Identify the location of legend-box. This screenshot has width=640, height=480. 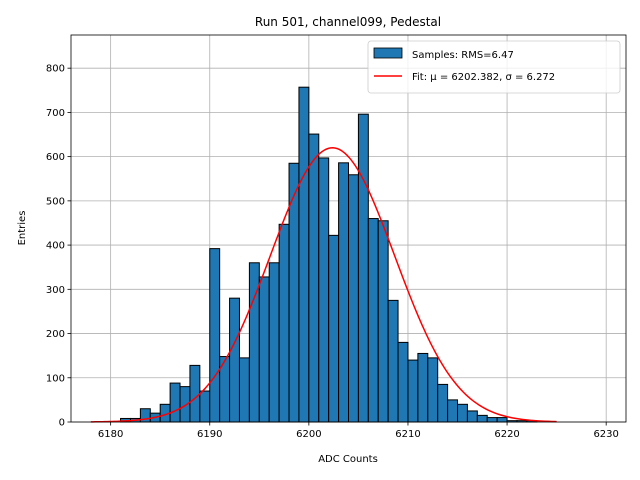
(494, 67).